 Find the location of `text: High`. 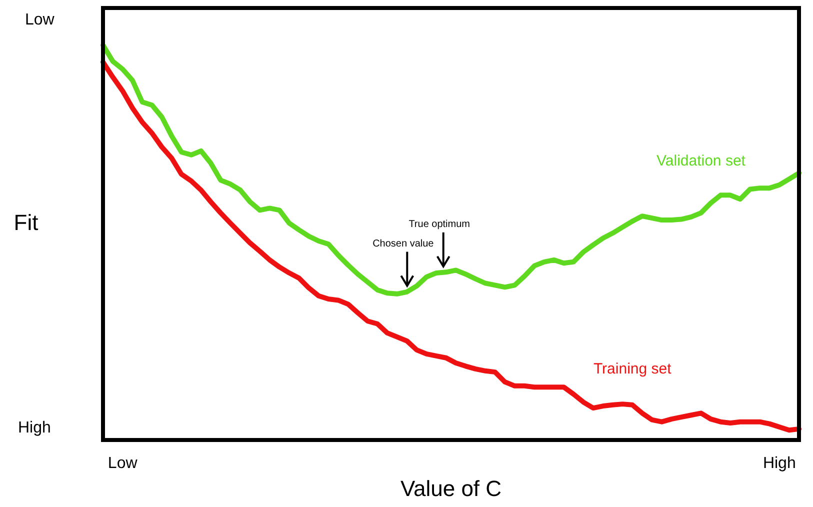

text: High is located at coordinates (34, 427).